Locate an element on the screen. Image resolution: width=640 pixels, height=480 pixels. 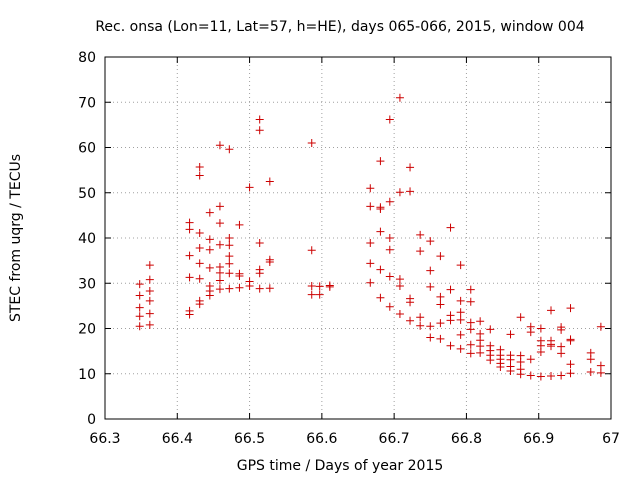
y-tick-label: 10 is located at coordinates (87, 375).